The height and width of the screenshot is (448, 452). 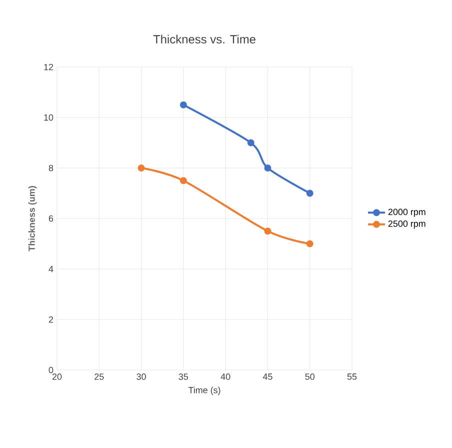 I want to click on chart-title: Thickness vs. Time, so click(x=204, y=39).